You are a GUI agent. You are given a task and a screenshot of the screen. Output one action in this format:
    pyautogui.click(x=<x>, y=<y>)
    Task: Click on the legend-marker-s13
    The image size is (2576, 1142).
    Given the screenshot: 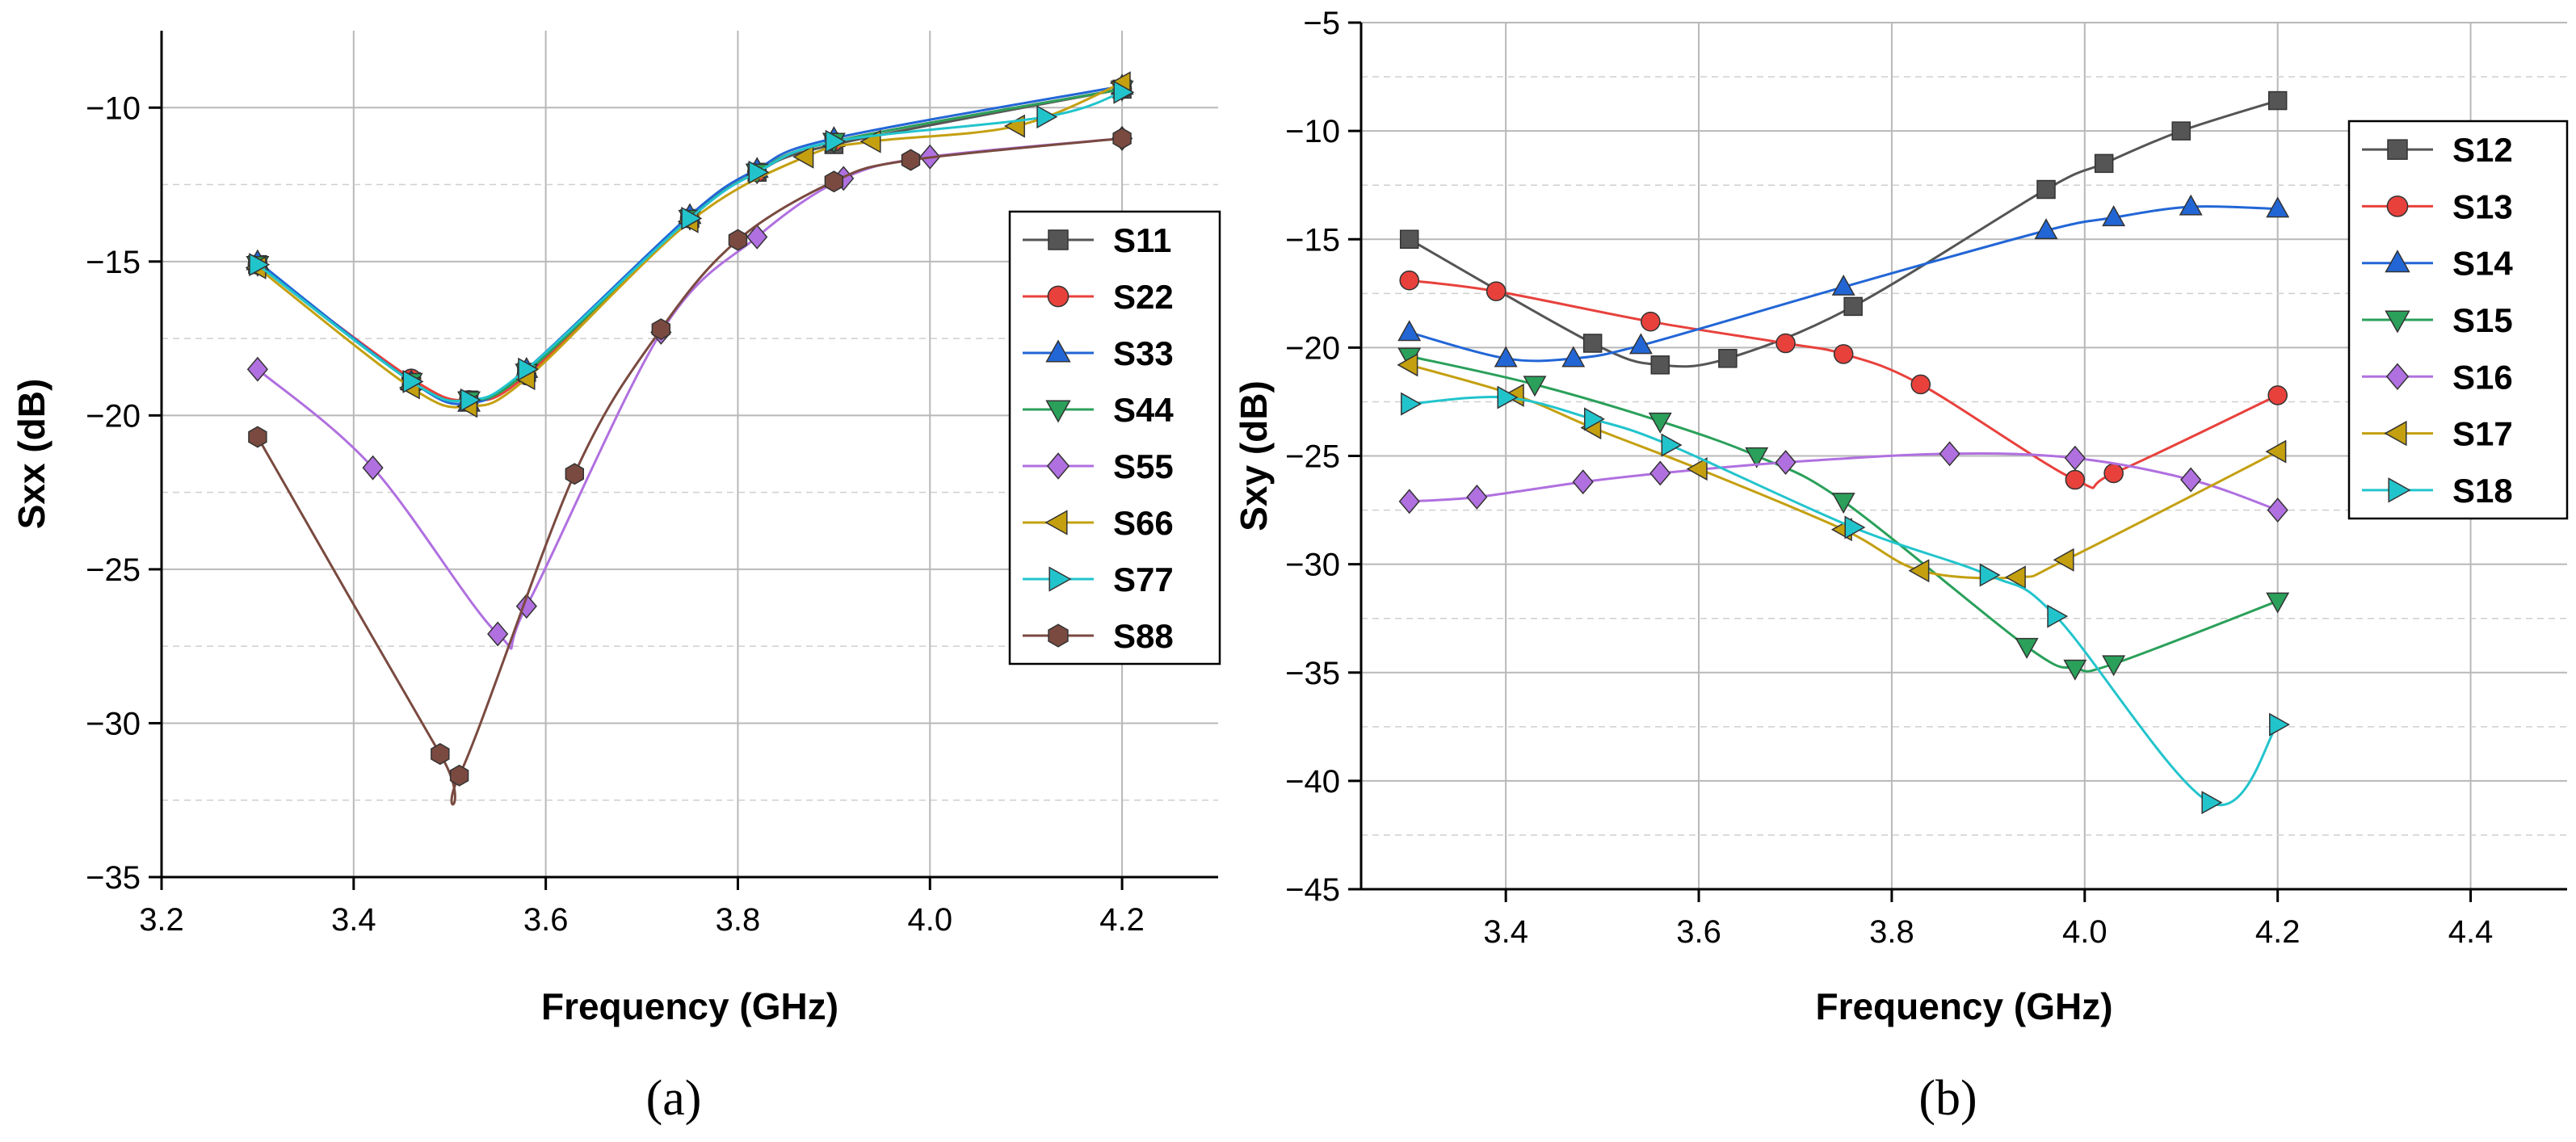 What is the action you would take?
    pyautogui.click(x=2397, y=206)
    